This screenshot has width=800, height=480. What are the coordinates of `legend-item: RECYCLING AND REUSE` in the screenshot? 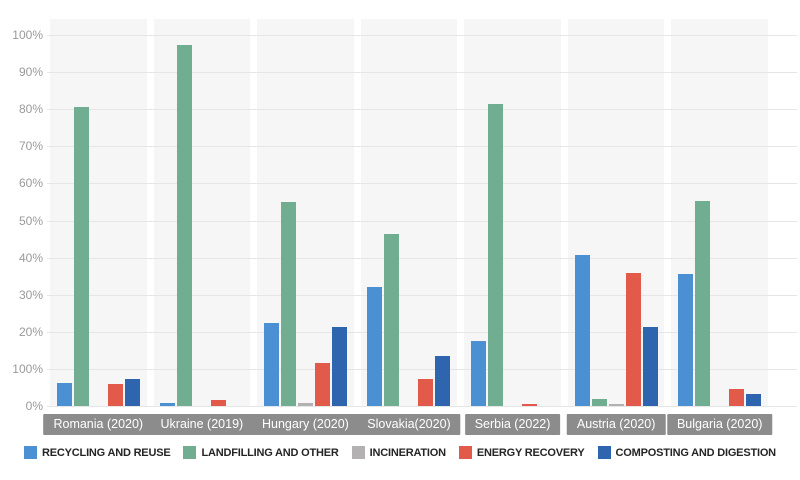 It's located at (97, 452).